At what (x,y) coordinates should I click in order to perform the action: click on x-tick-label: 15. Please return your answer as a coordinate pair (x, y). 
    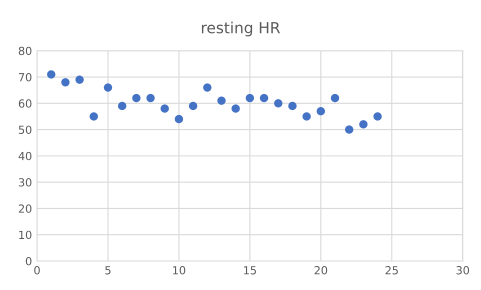
    Looking at the image, I should click on (250, 270).